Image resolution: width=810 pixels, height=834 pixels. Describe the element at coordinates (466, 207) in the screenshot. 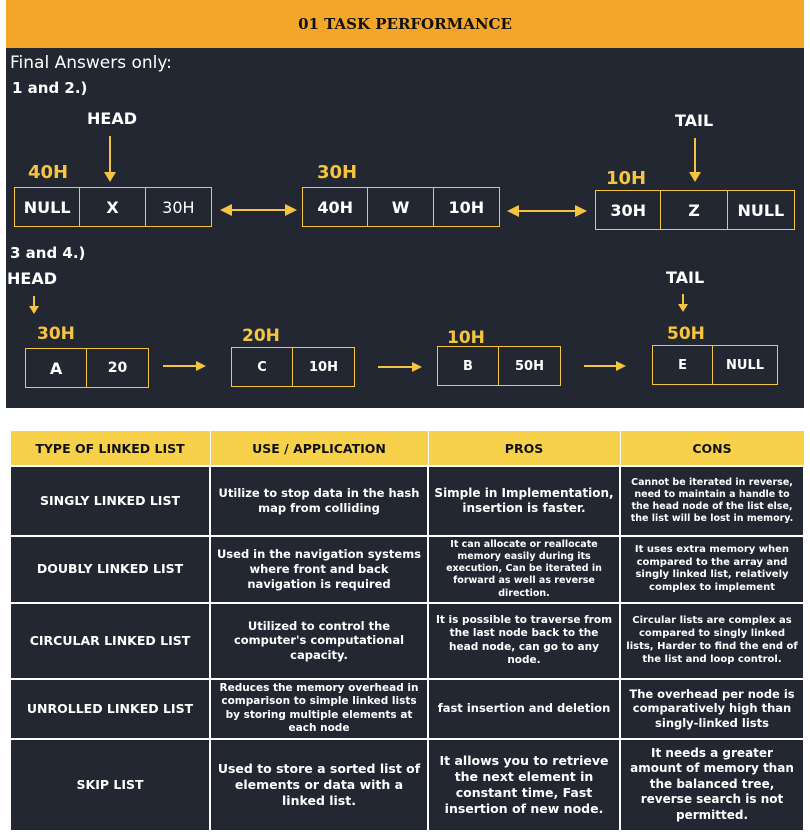

I see `node2-next: 10H` at that location.